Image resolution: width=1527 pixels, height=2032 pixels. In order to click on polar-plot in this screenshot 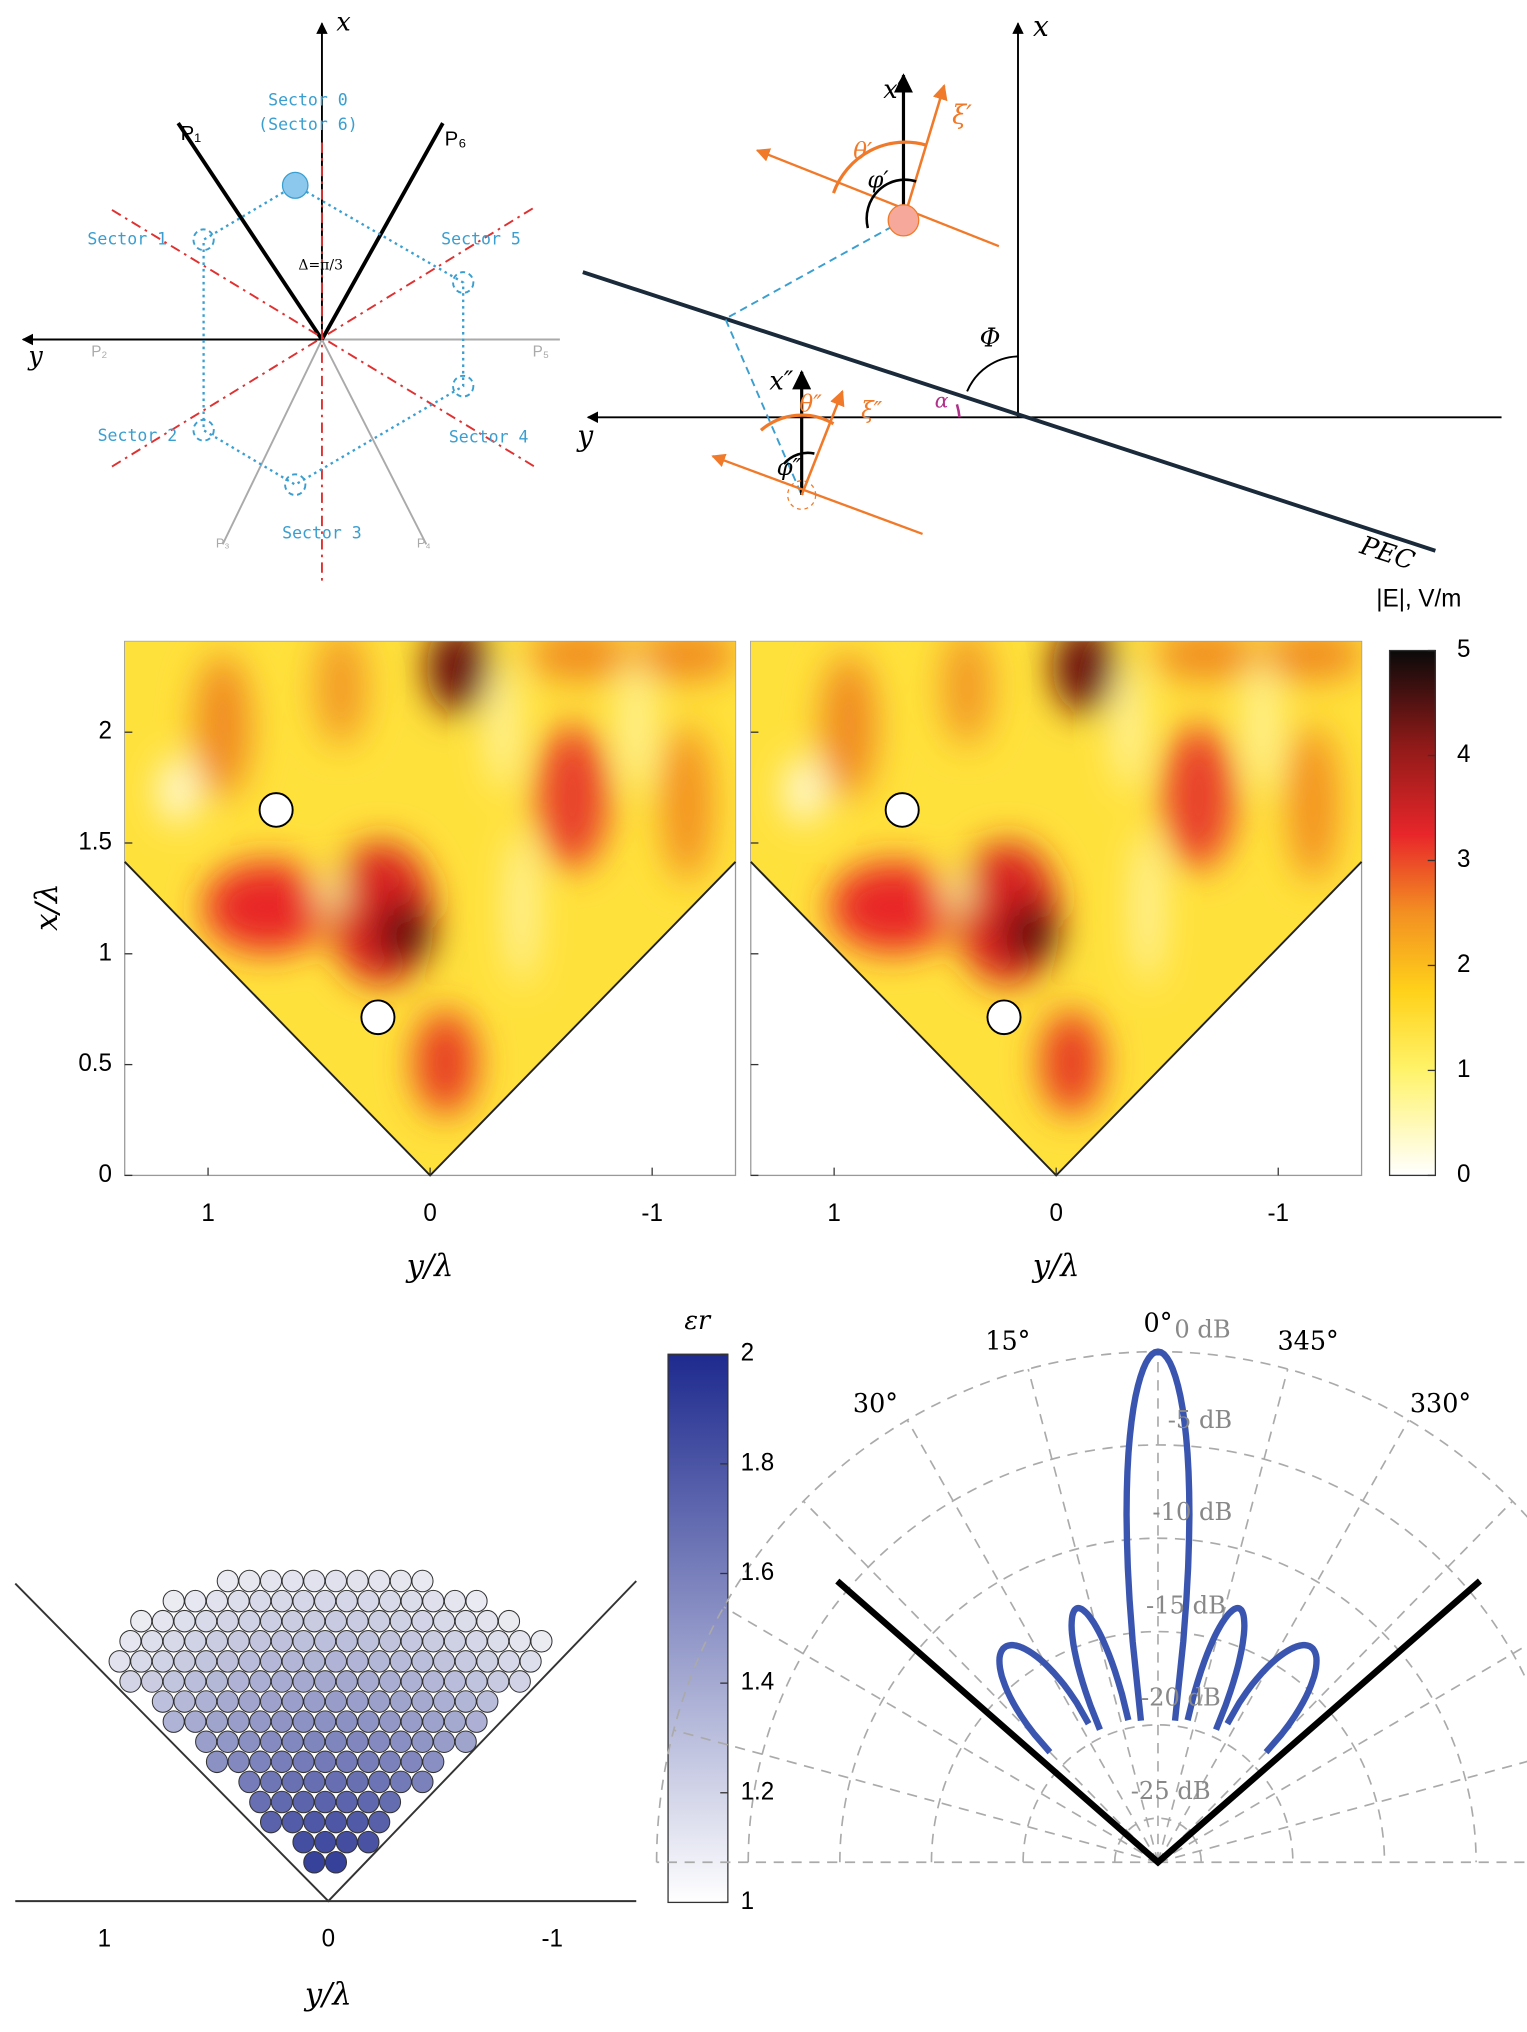, I will do `click(1091, 1607)`.